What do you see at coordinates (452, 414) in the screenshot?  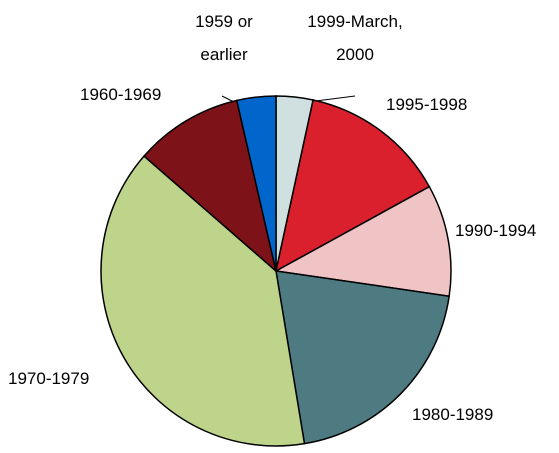 I see `slice-label: 1980-1989` at bounding box center [452, 414].